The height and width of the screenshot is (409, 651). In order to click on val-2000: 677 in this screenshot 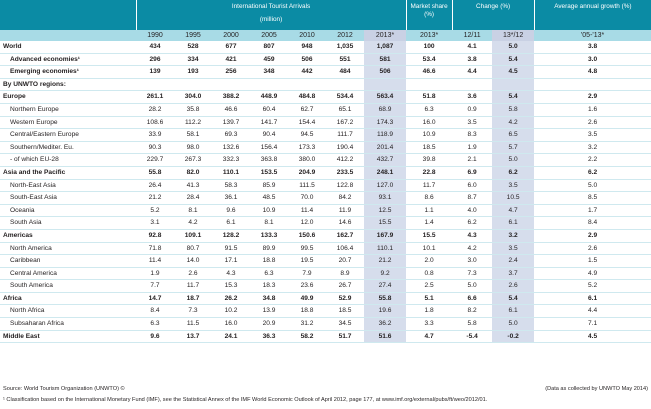, I will do `click(231, 47)`.